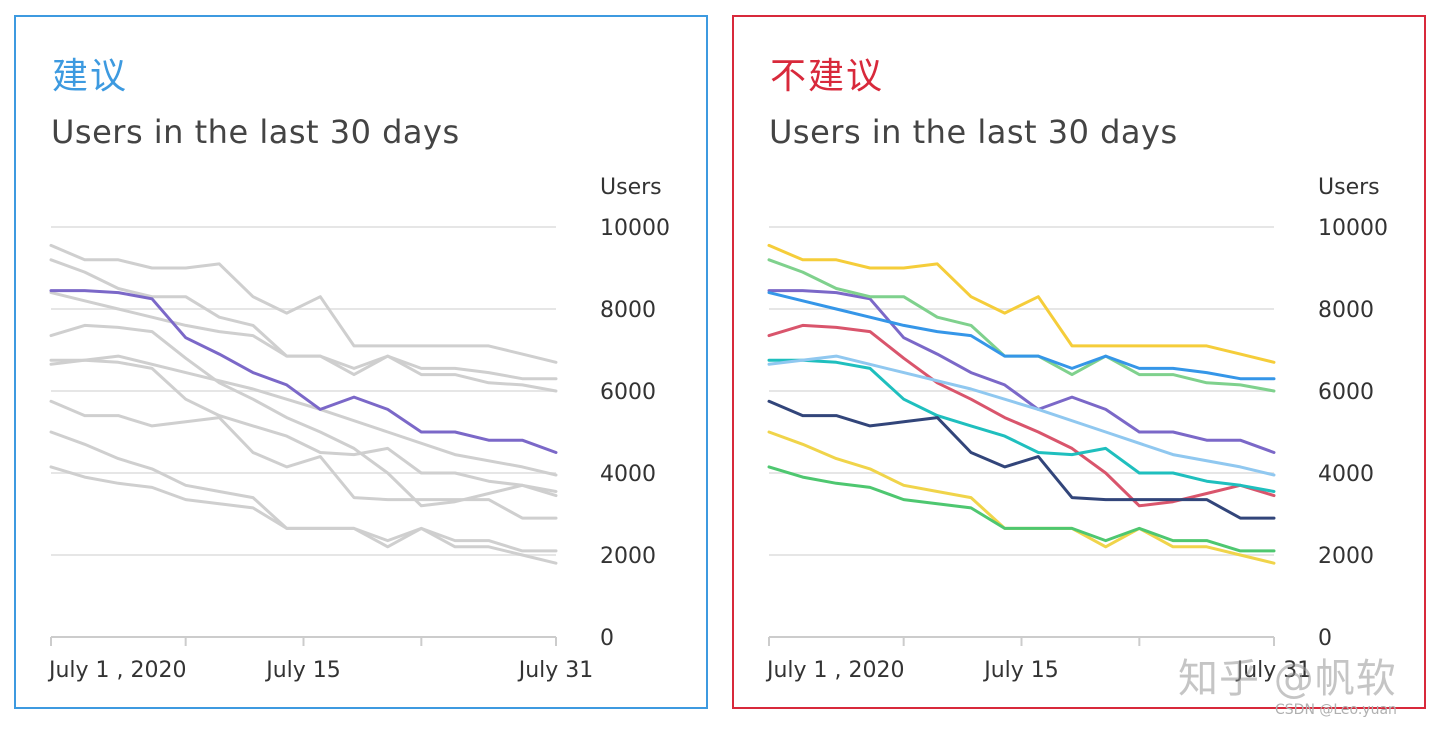 The image size is (1440, 730). Describe the element at coordinates (1336, 710) in the screenshot. I see `watermark-small: CSDN @Leo.yuan` at that location.